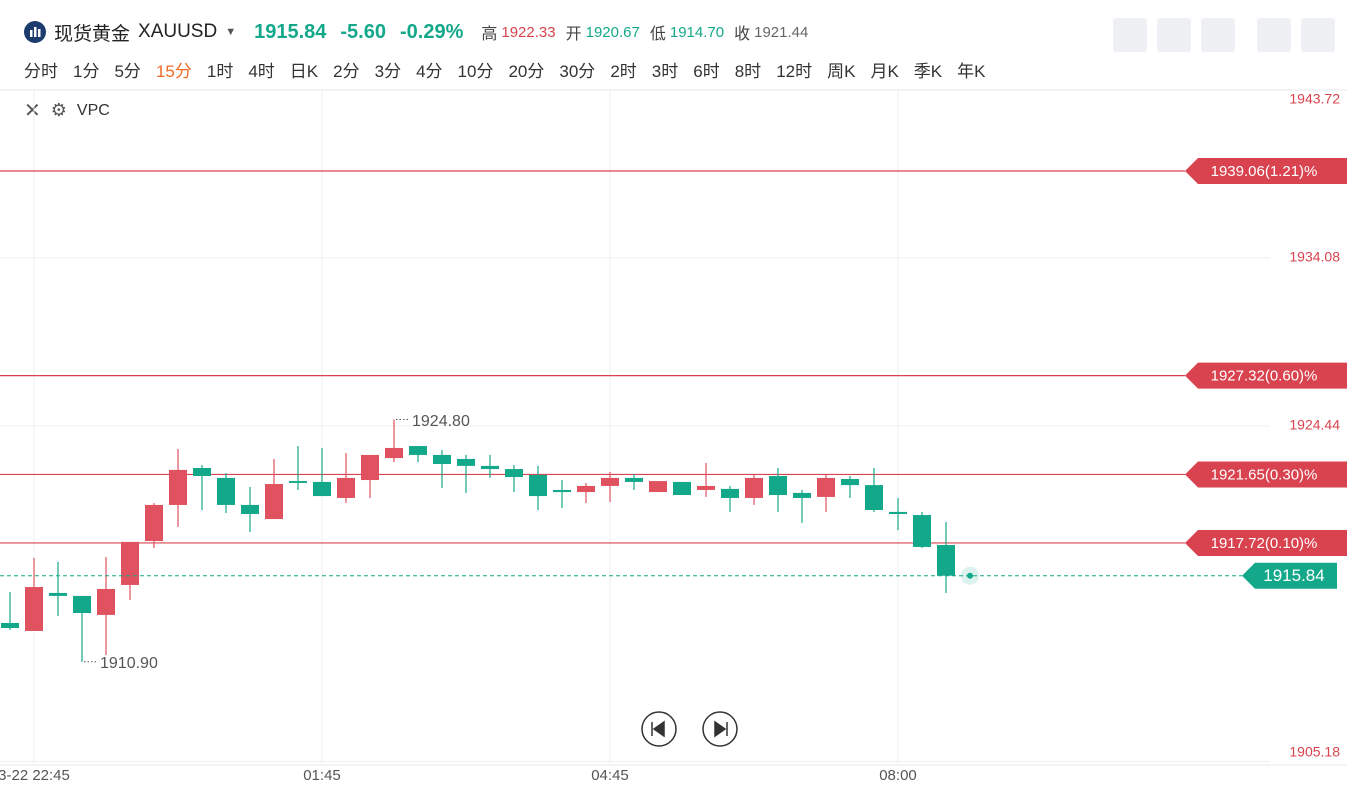 The image size is (1347, 793). Describe the element at coordinates (528, 32) in the screenshot. I see `stat-value: 1922.33` at that location.